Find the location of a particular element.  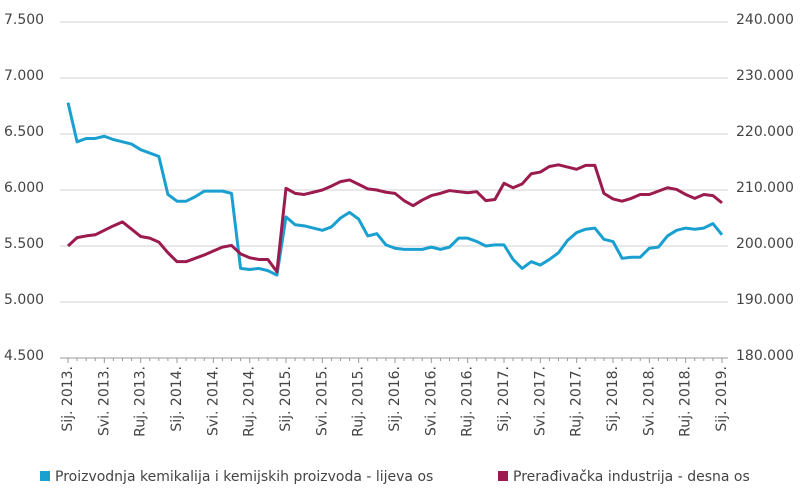

x-tick-label: Ruj. 2016. is located at coordinates (468, 401).